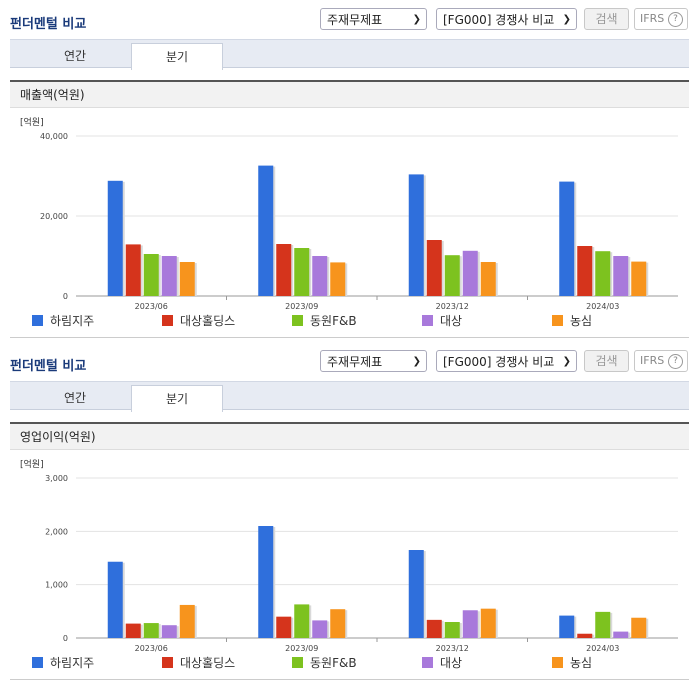 The height and width of the screenshot is (684, 696). What do you see at coordinates (208, 663) in the screenshot?
I see `legend-label: 대상홀딩스` at bounding box center [208, 663].